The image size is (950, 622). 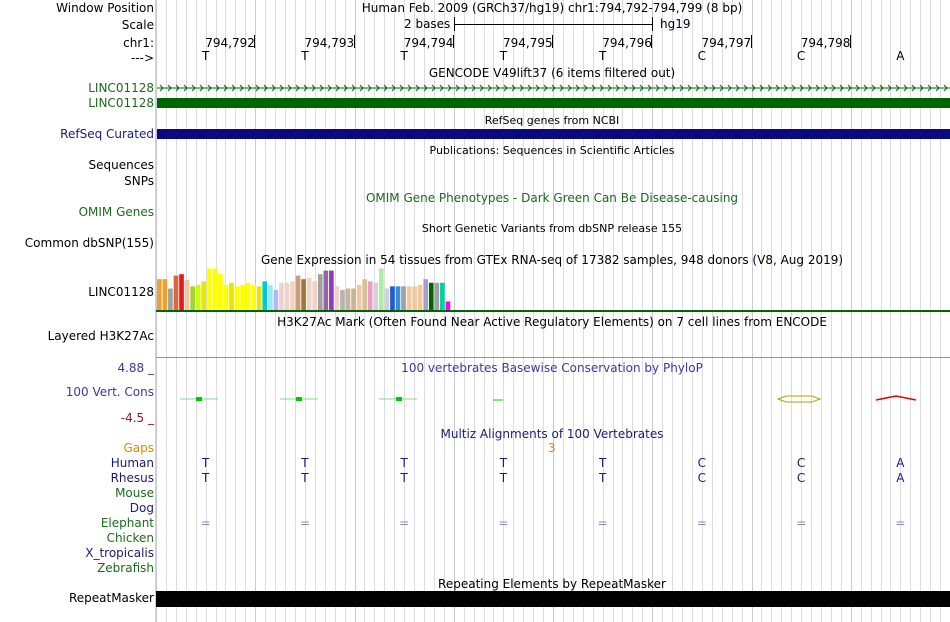 I want to click on ruler-position-label: 794,796, so click(x=627, y=43).